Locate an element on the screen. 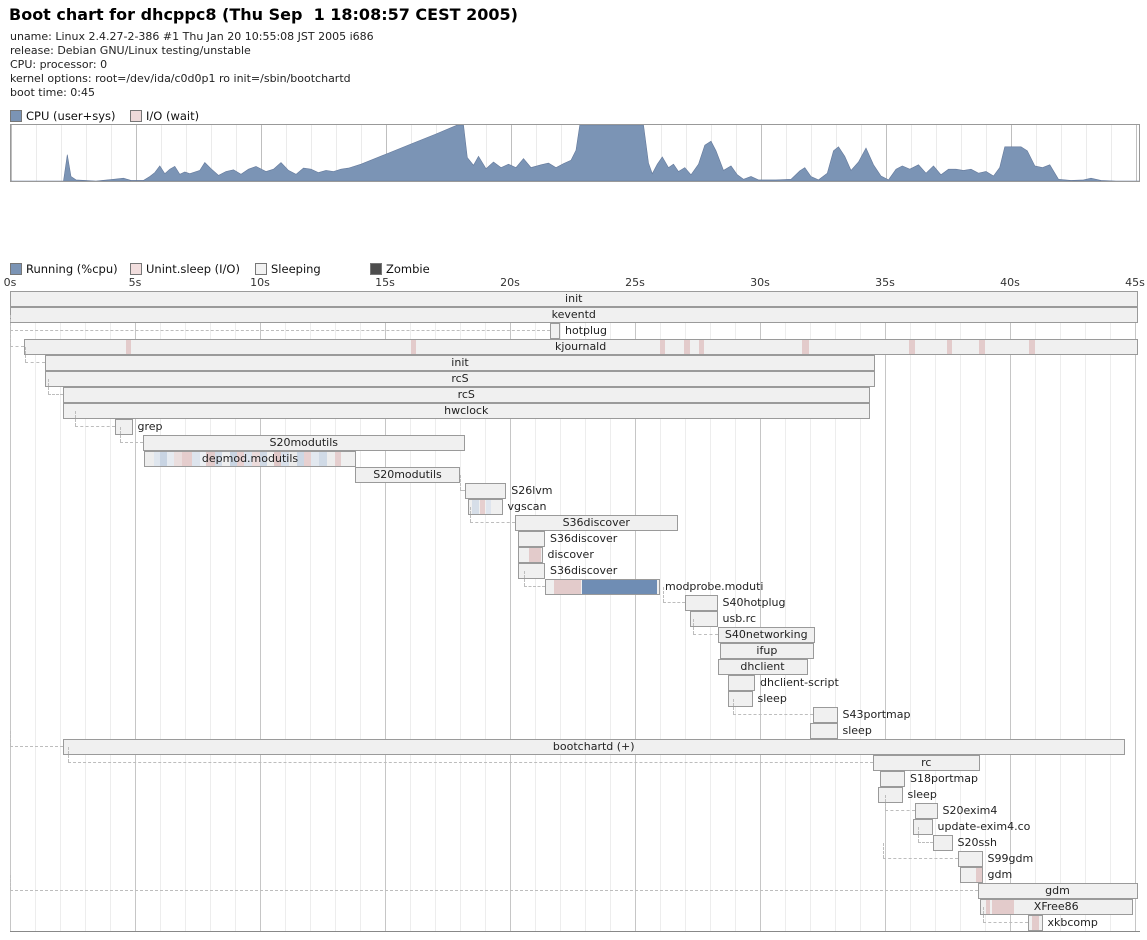 The height and width of the screenshot is (940, 1147). process-bar: S36discover is located at coordinates (596, 523).